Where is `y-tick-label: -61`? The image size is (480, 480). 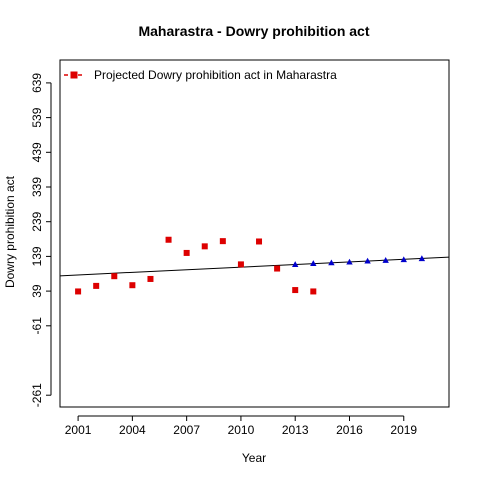 y-tick-label: -61 is located at coordinates (37, 326).